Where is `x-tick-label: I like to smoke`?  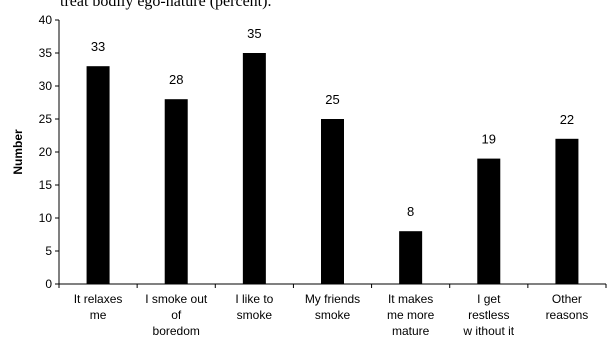
x-tick-label: I like to smoke is located at coordinates (254, 307).